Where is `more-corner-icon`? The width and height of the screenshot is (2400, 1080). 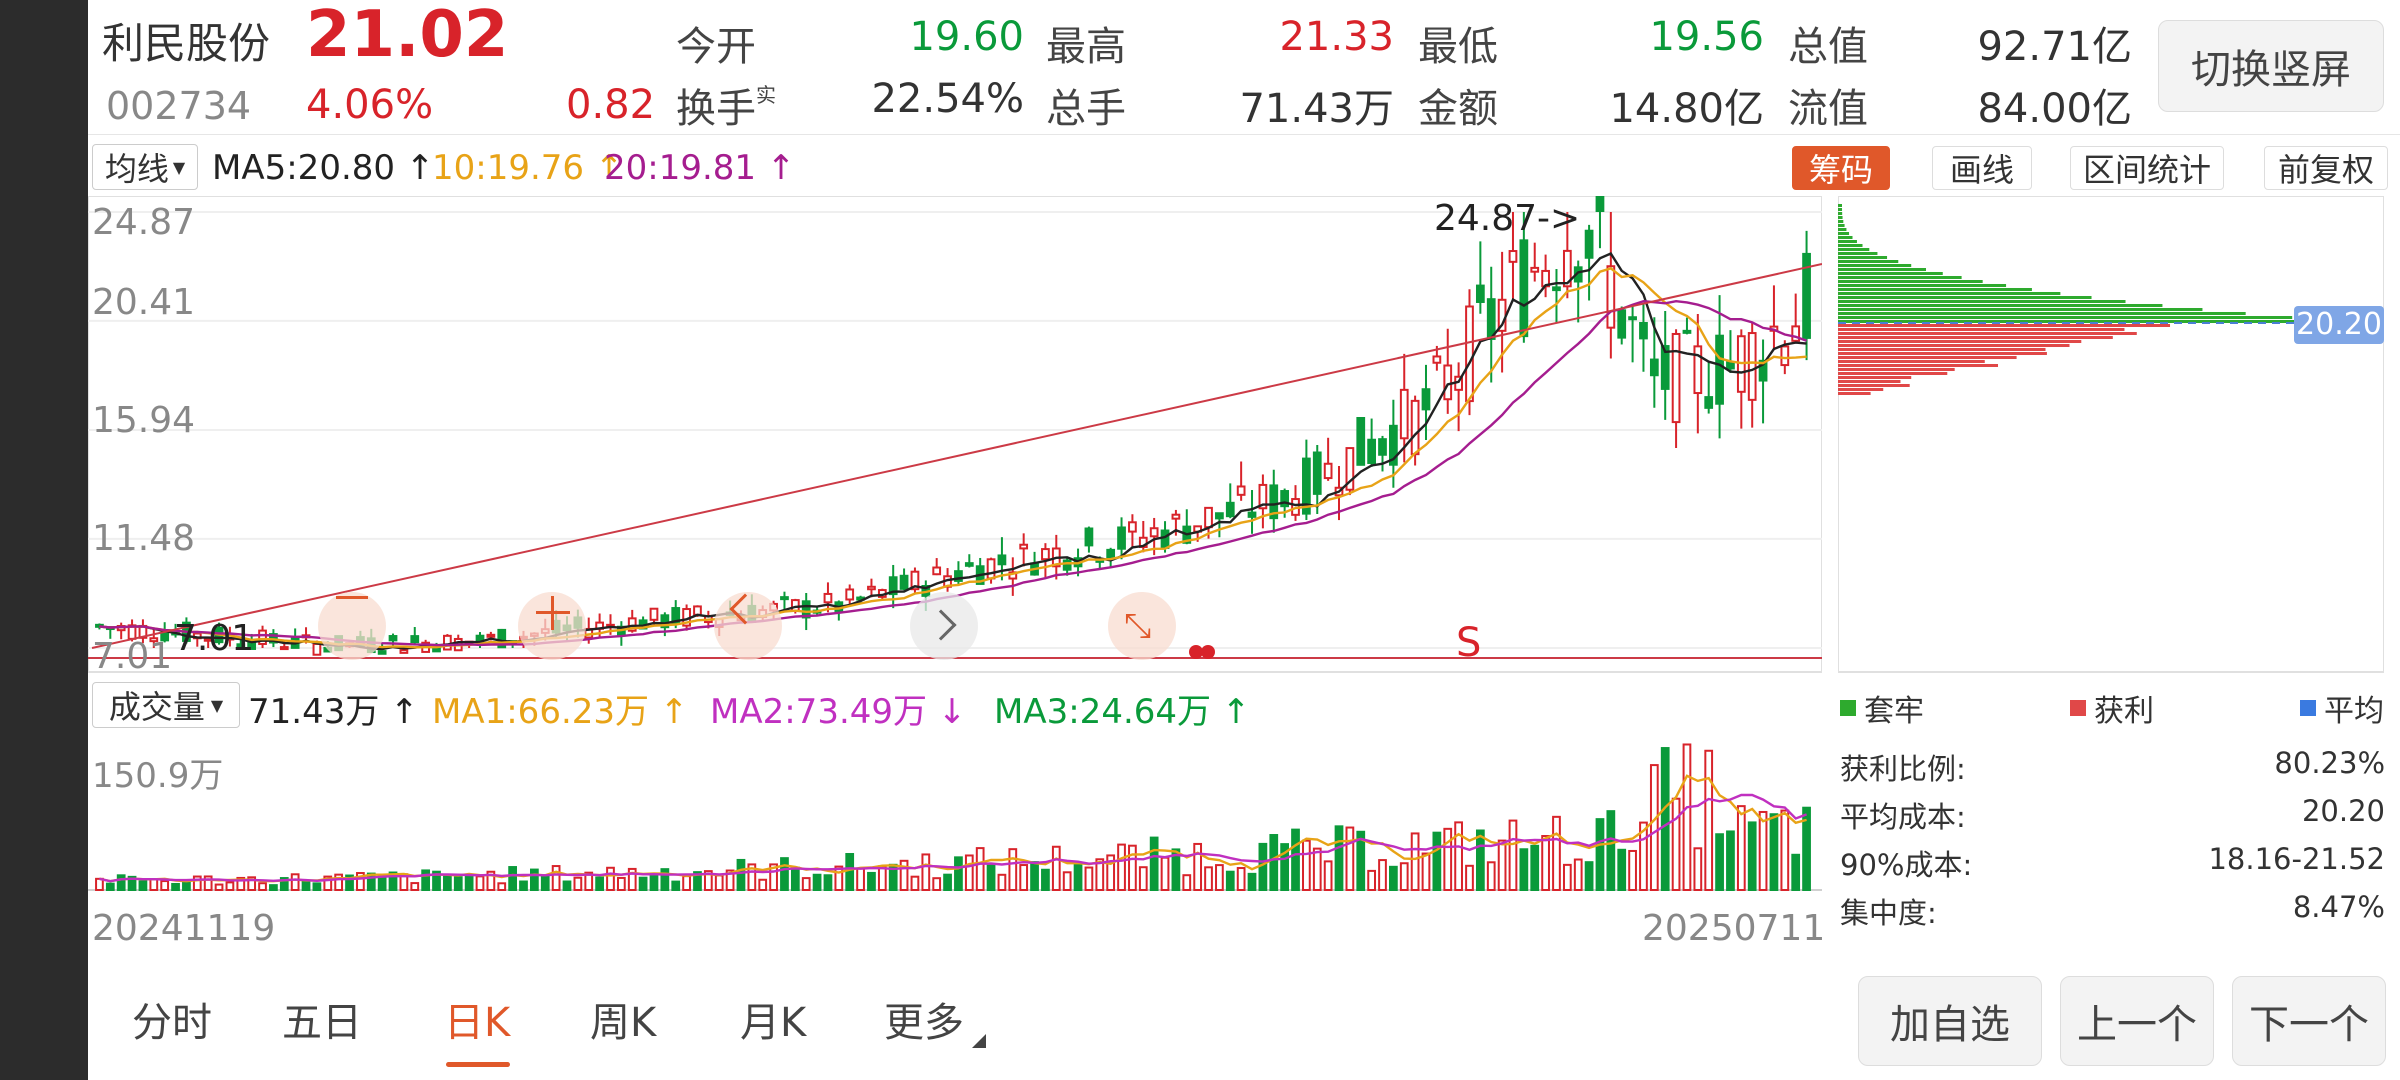
more-corner-icon is located at coordinates (979, 1041).